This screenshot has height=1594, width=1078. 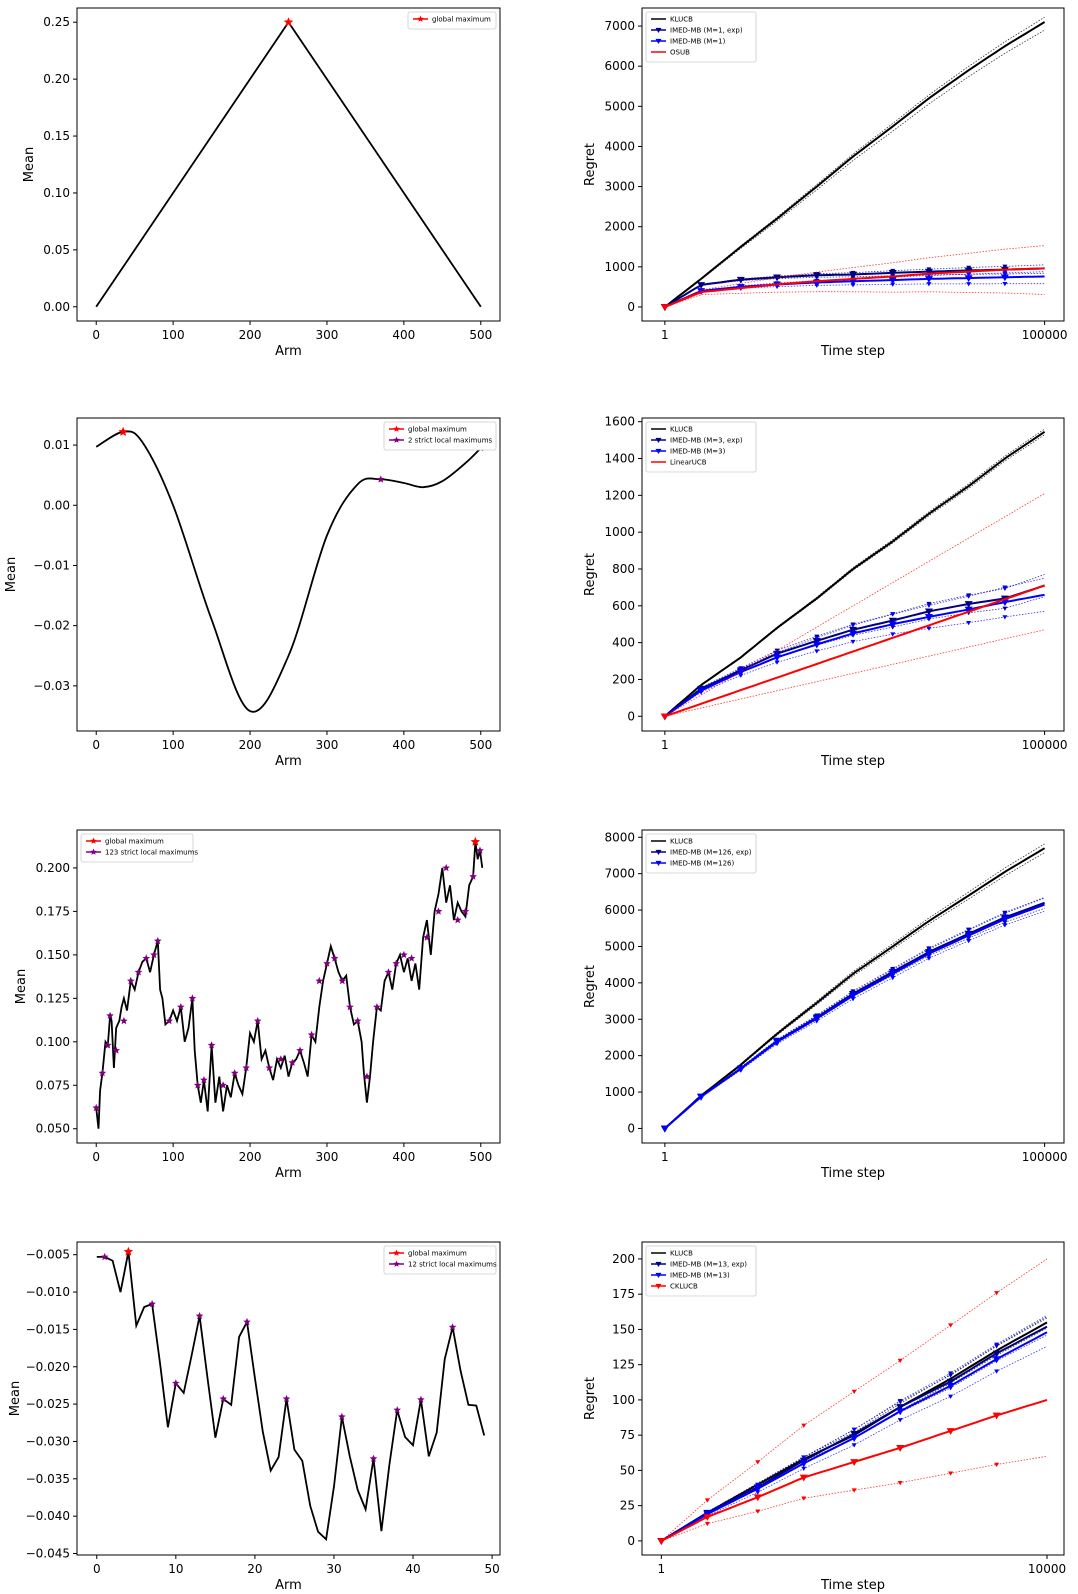 What do you see at coordinates (56, 79) in the screenshot?
I see `y-tick-label: 0.20` at bounding box center [56, 79].